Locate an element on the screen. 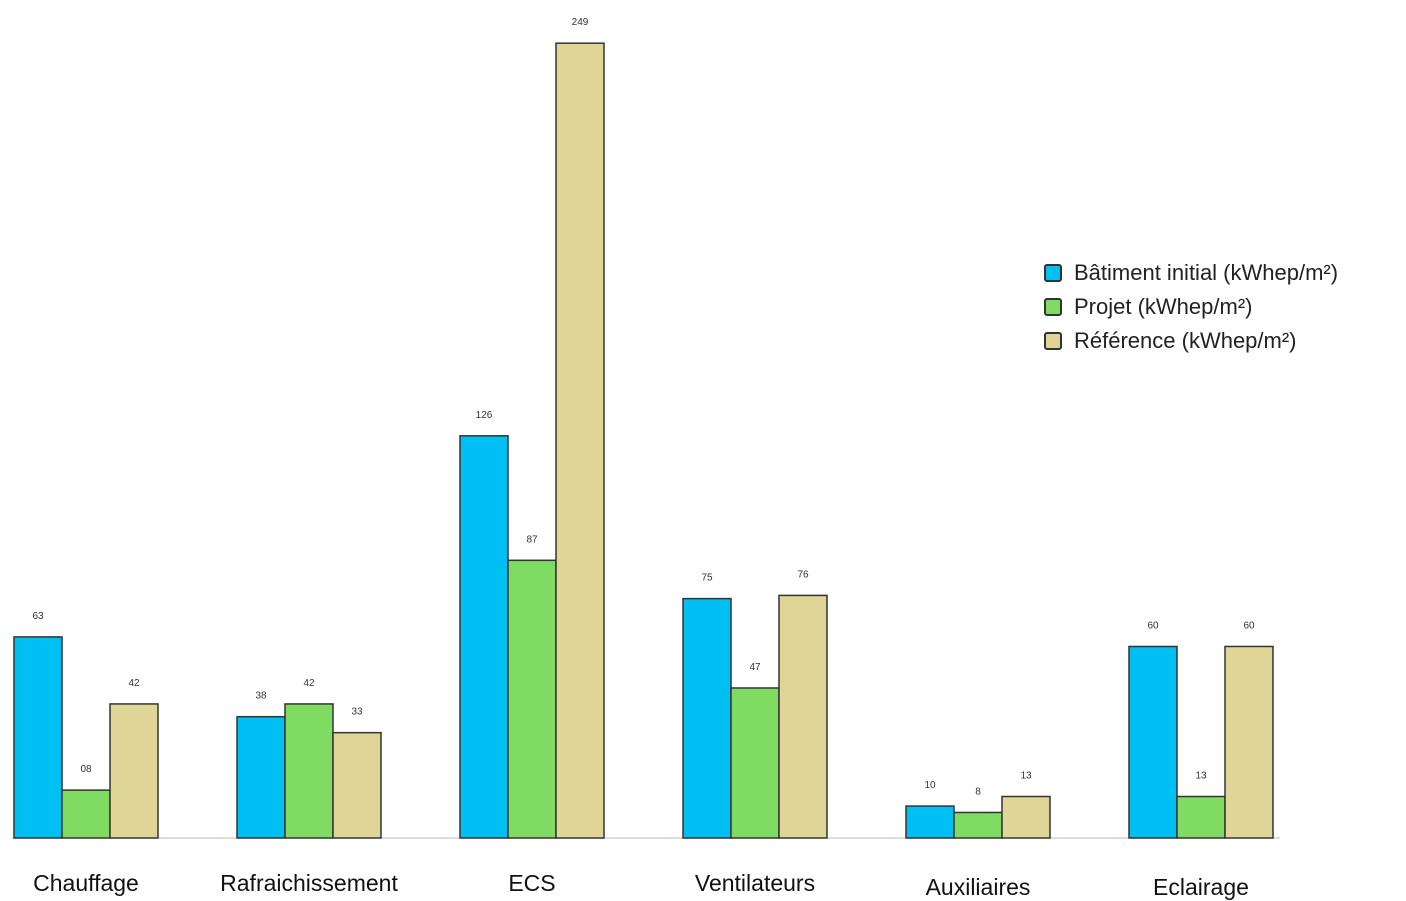 Image resolution: width=1406 pixels, height=901 pixels. value-label-chauffage-series-2: 42 is located at coordinates (134, 683).